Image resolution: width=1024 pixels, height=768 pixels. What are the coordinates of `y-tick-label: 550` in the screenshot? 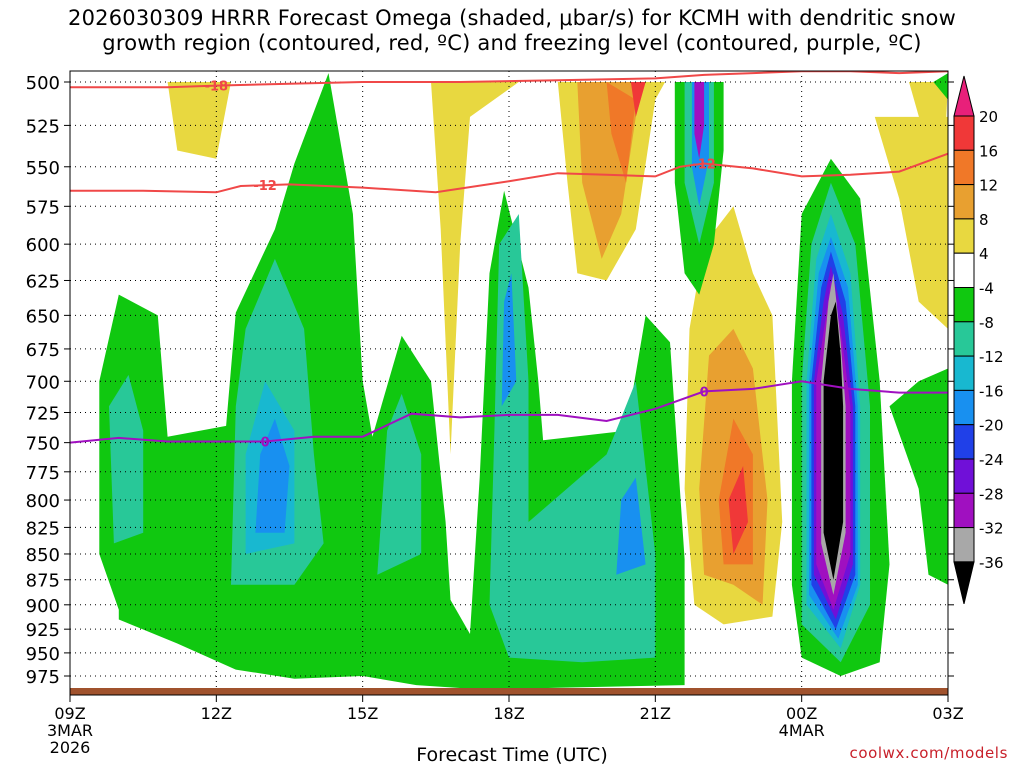 It's located at (43, 168).